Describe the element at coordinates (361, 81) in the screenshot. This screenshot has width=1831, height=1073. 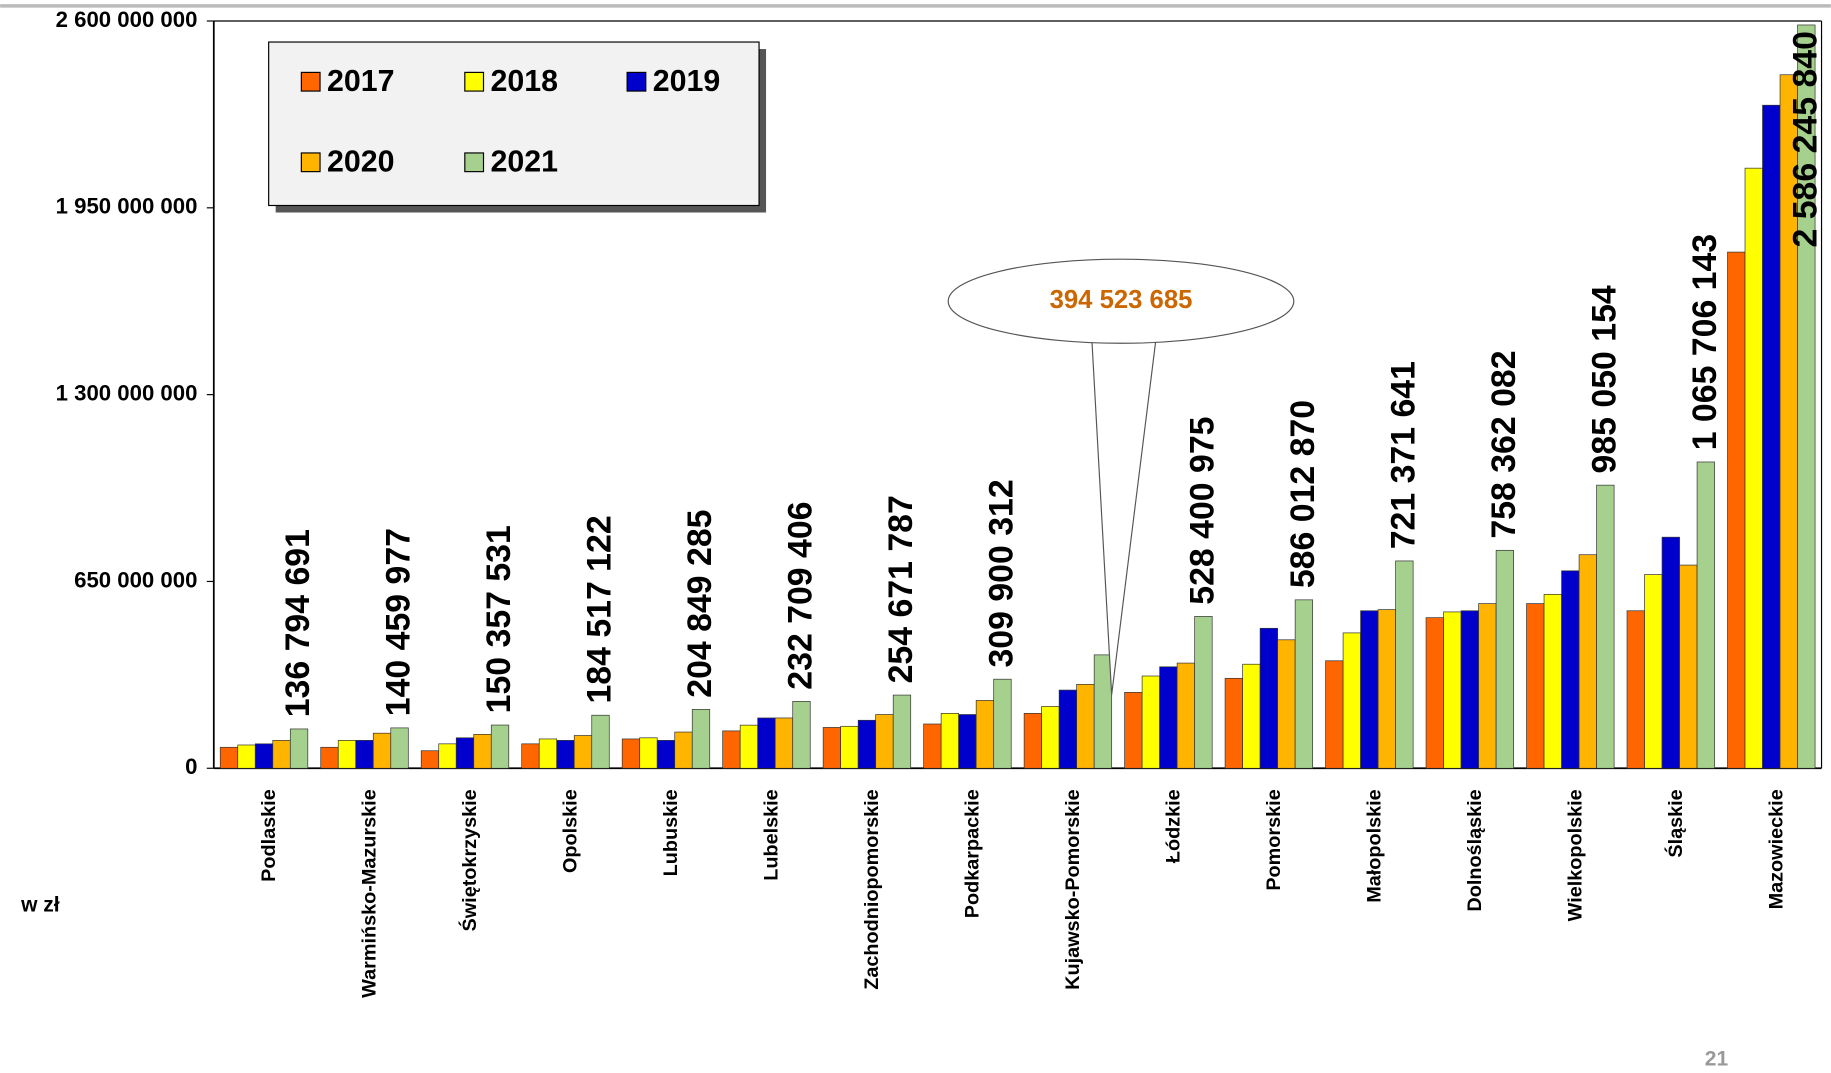
I see `legend-label: 2017` at that location.